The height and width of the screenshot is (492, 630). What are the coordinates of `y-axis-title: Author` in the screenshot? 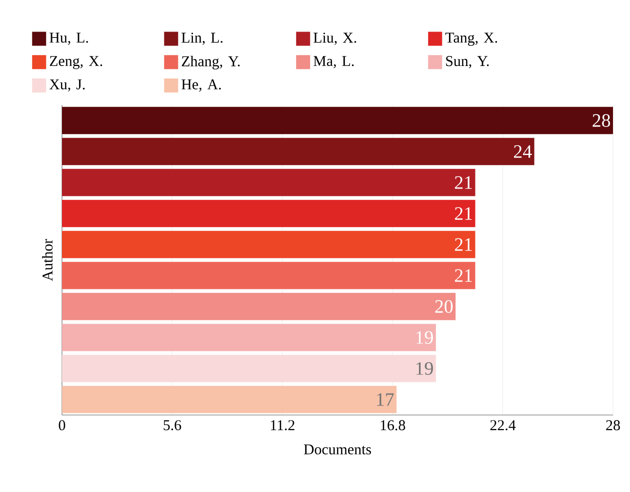 It's located at (47, 260).